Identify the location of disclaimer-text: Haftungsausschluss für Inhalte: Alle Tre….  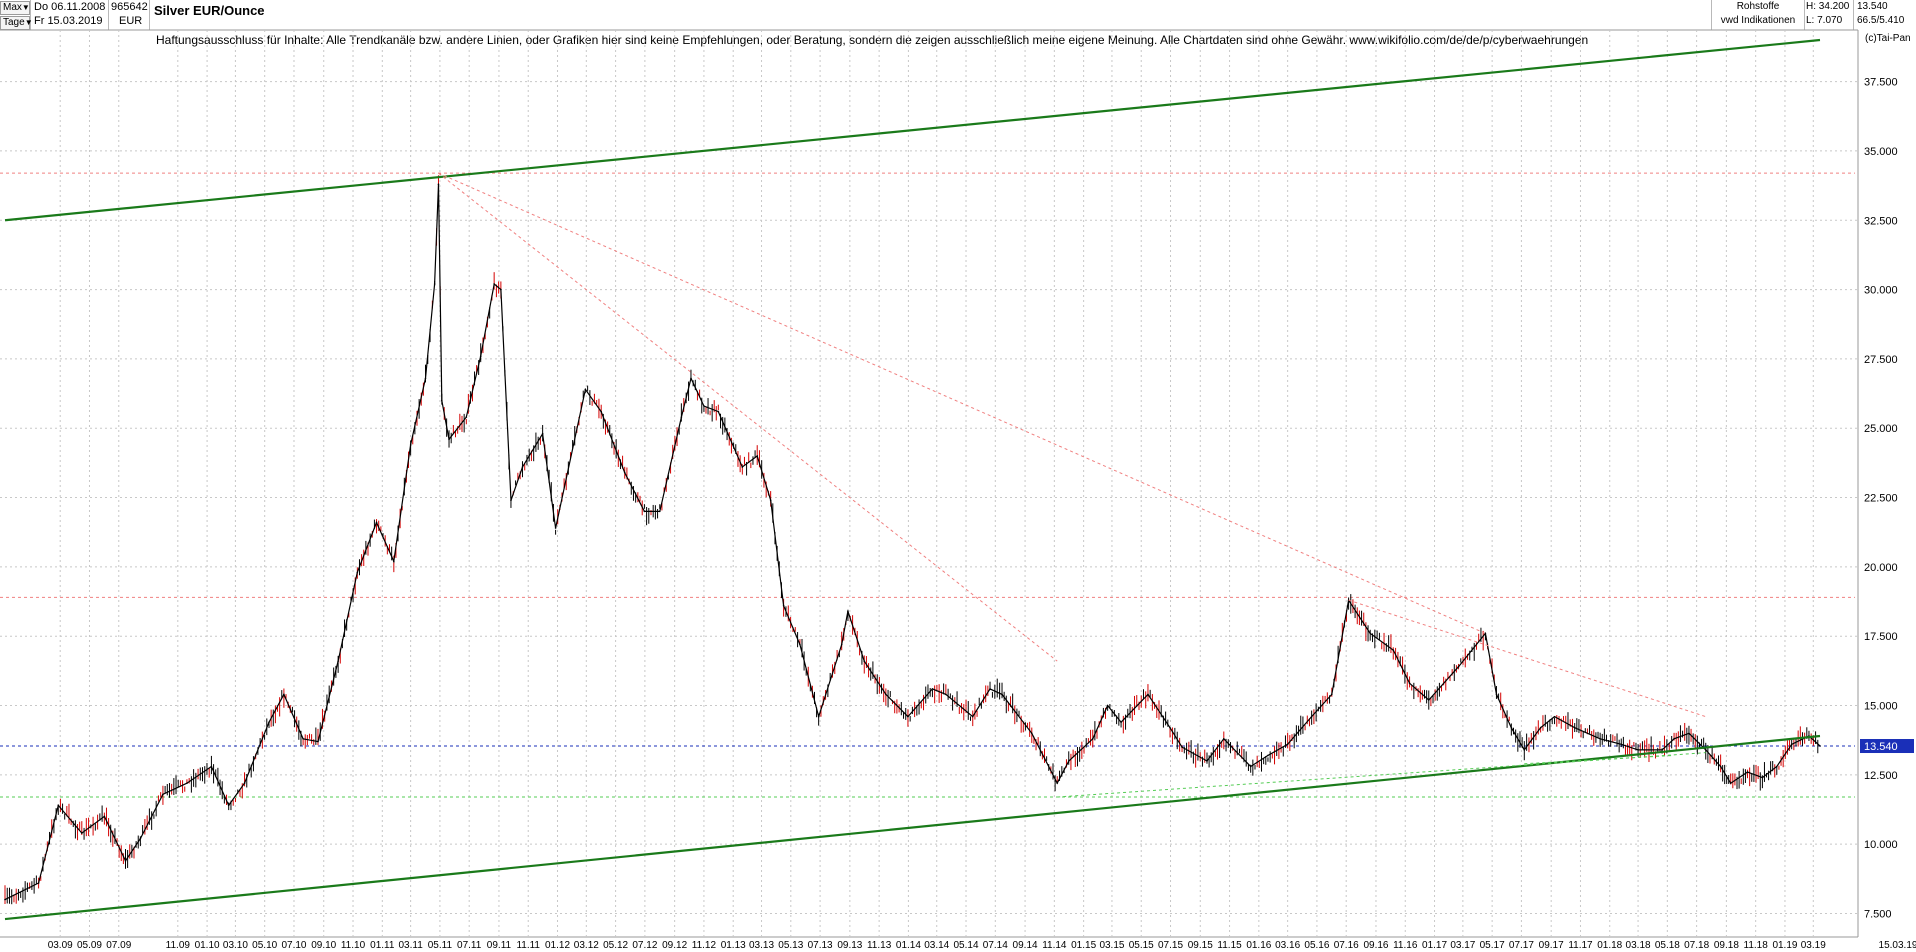
(872, 40).